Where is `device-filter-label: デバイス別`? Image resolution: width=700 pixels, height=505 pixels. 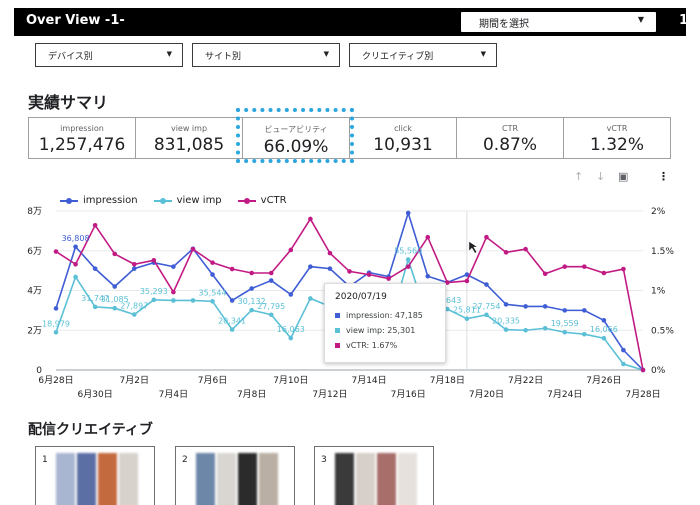
device-filter-label: デバイス別 is located at coordinates (70, 57).